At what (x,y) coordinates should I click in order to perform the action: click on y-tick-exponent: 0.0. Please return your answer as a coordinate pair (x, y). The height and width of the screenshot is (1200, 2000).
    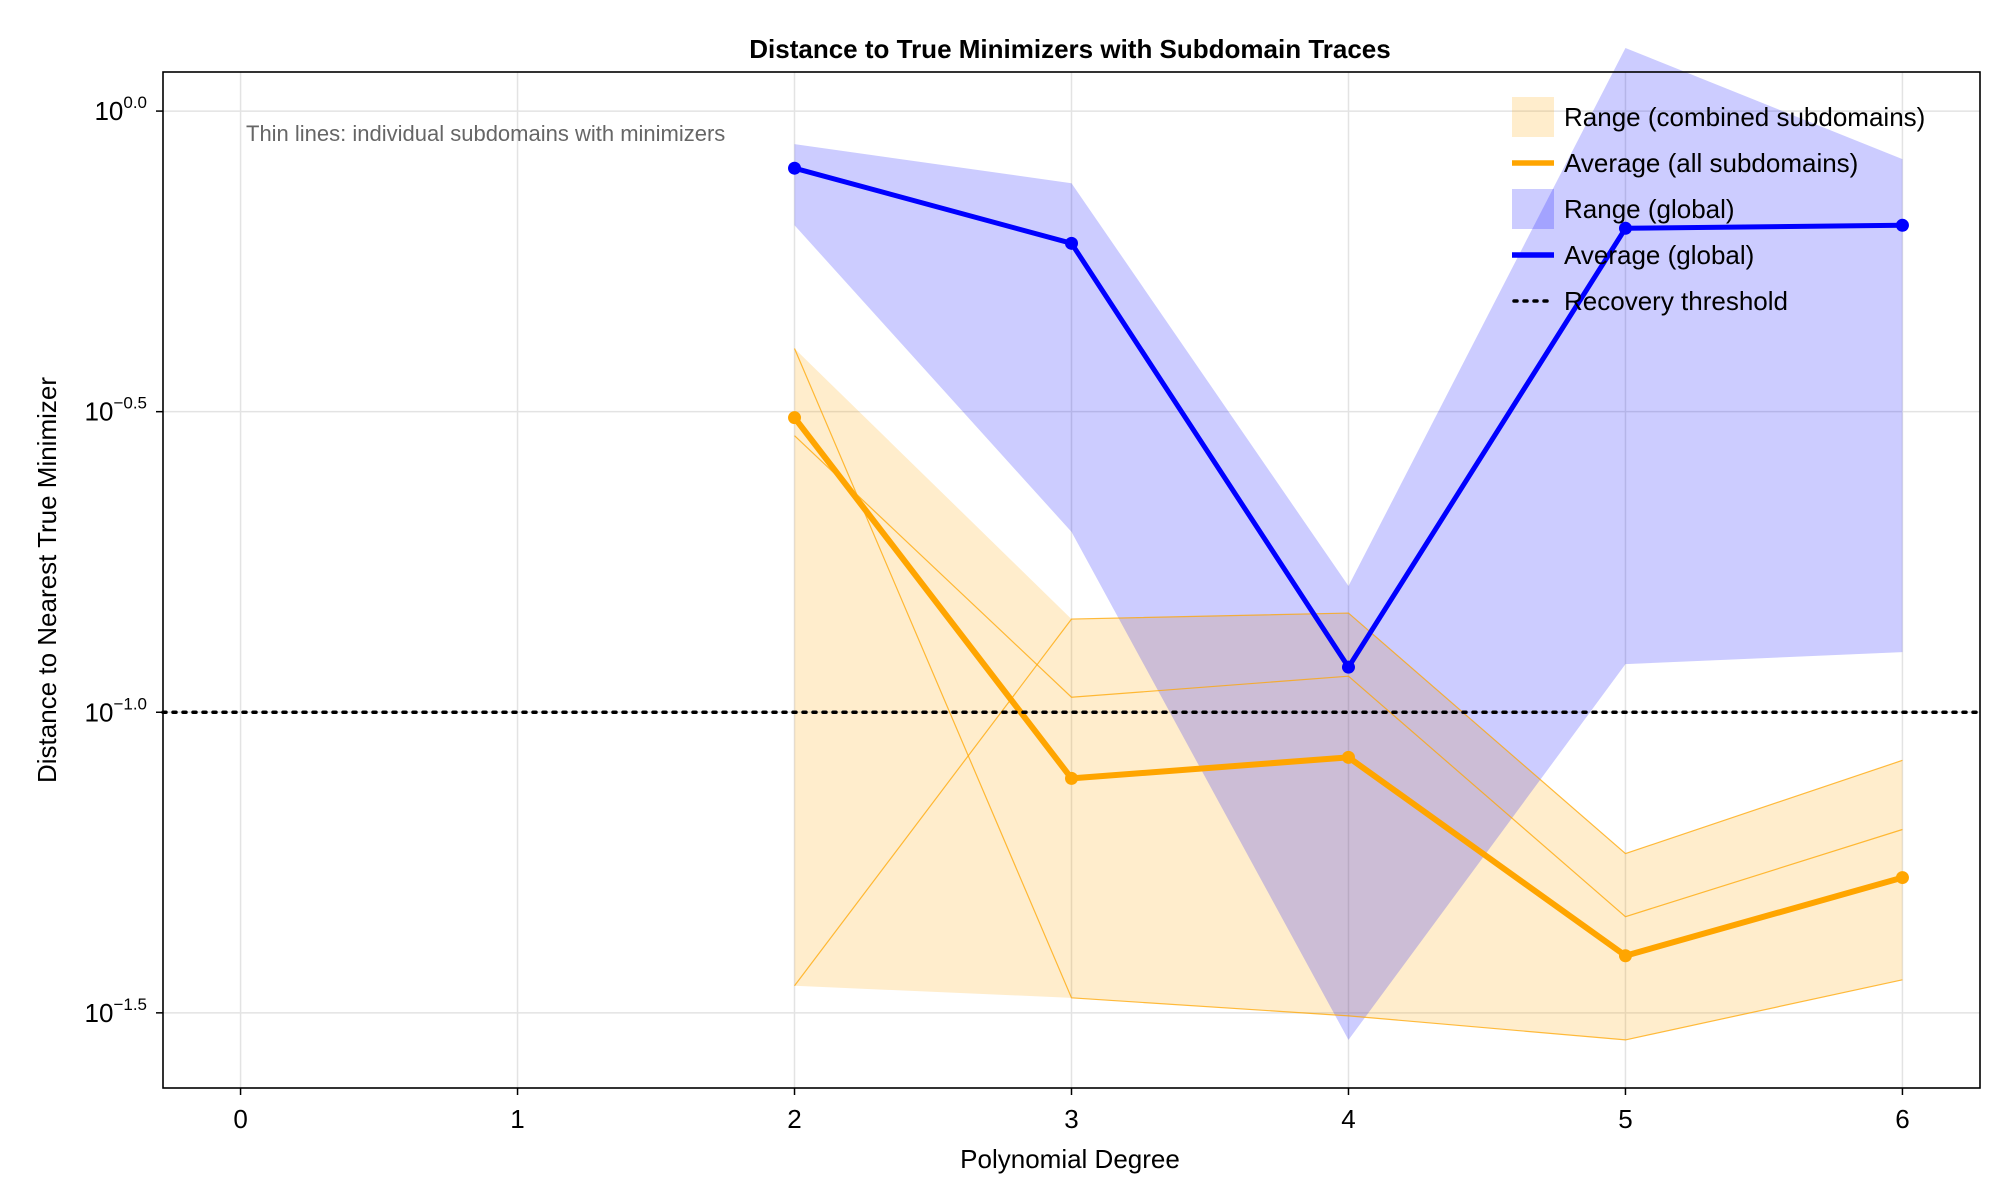
    Looking at the image, I should click on (135, 102).